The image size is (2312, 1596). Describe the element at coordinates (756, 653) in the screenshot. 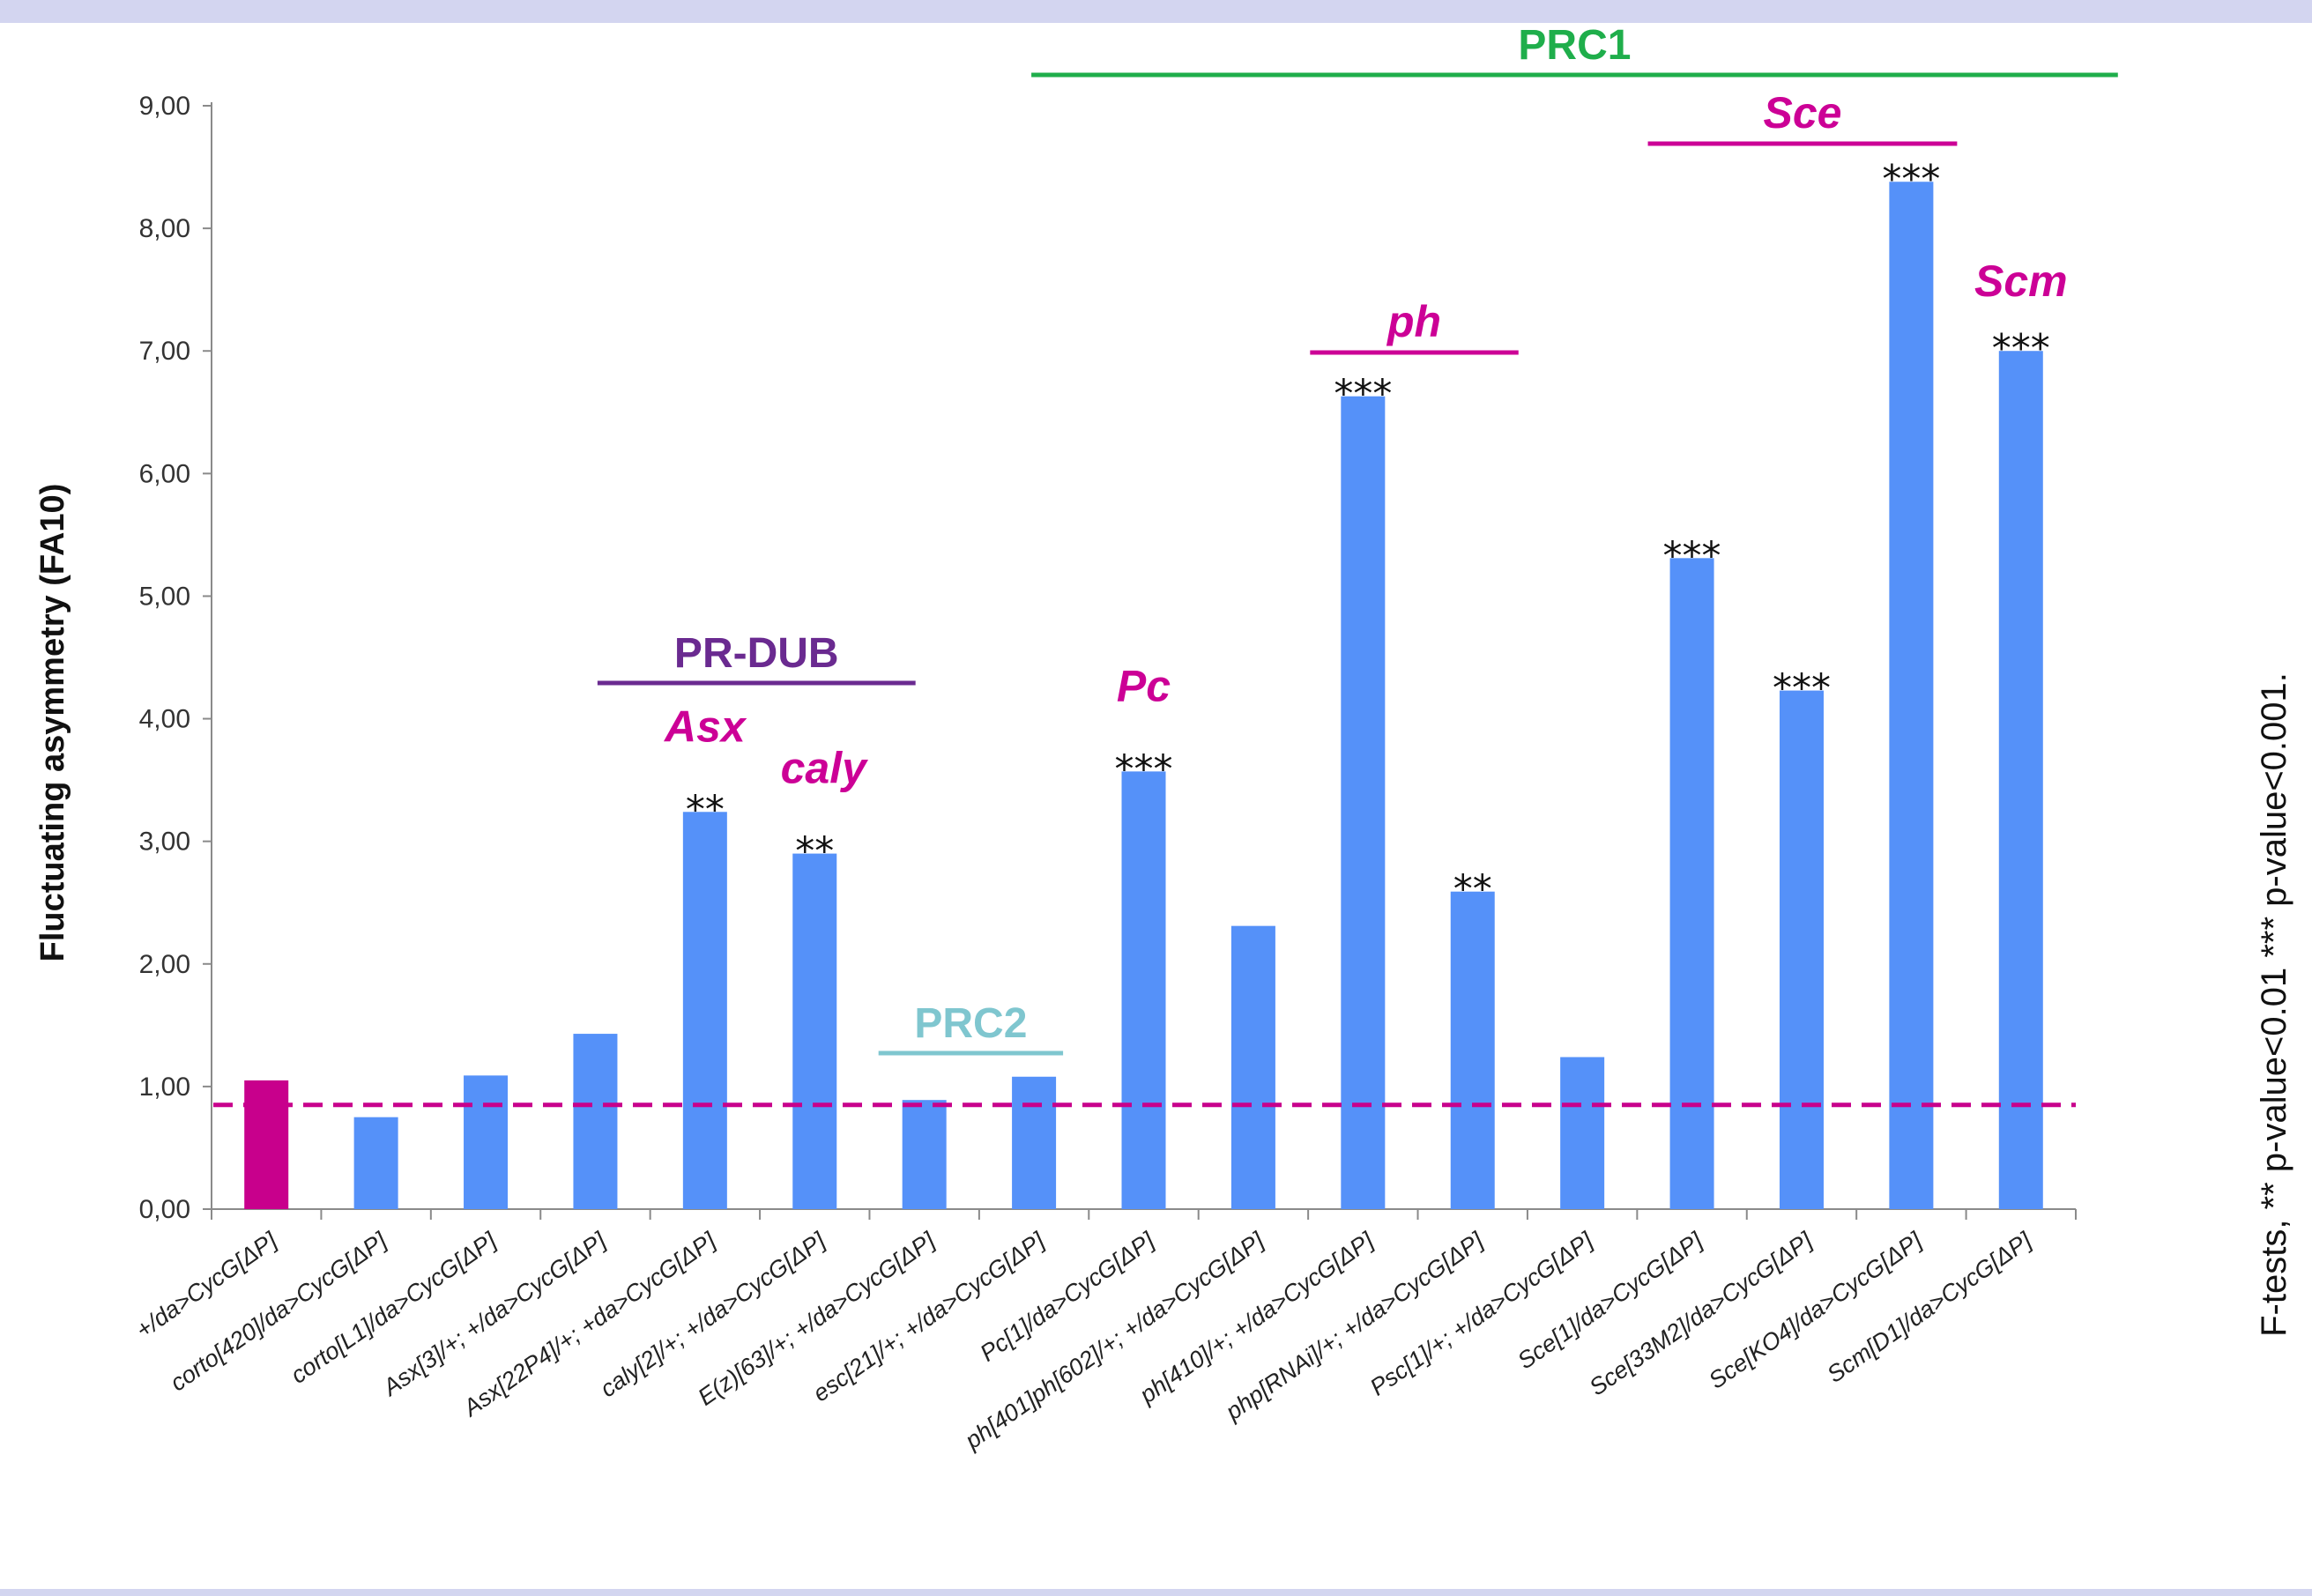

I see `group-label: PR-DUB` at that location.